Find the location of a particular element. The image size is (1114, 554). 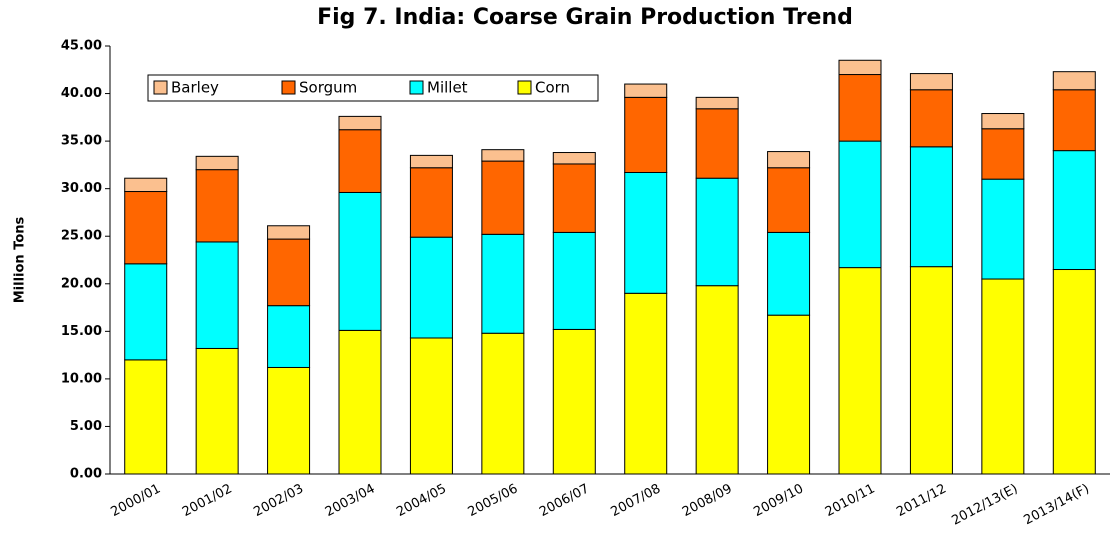

y-tick-label: 15.00 is located at coordinates (81, 331).